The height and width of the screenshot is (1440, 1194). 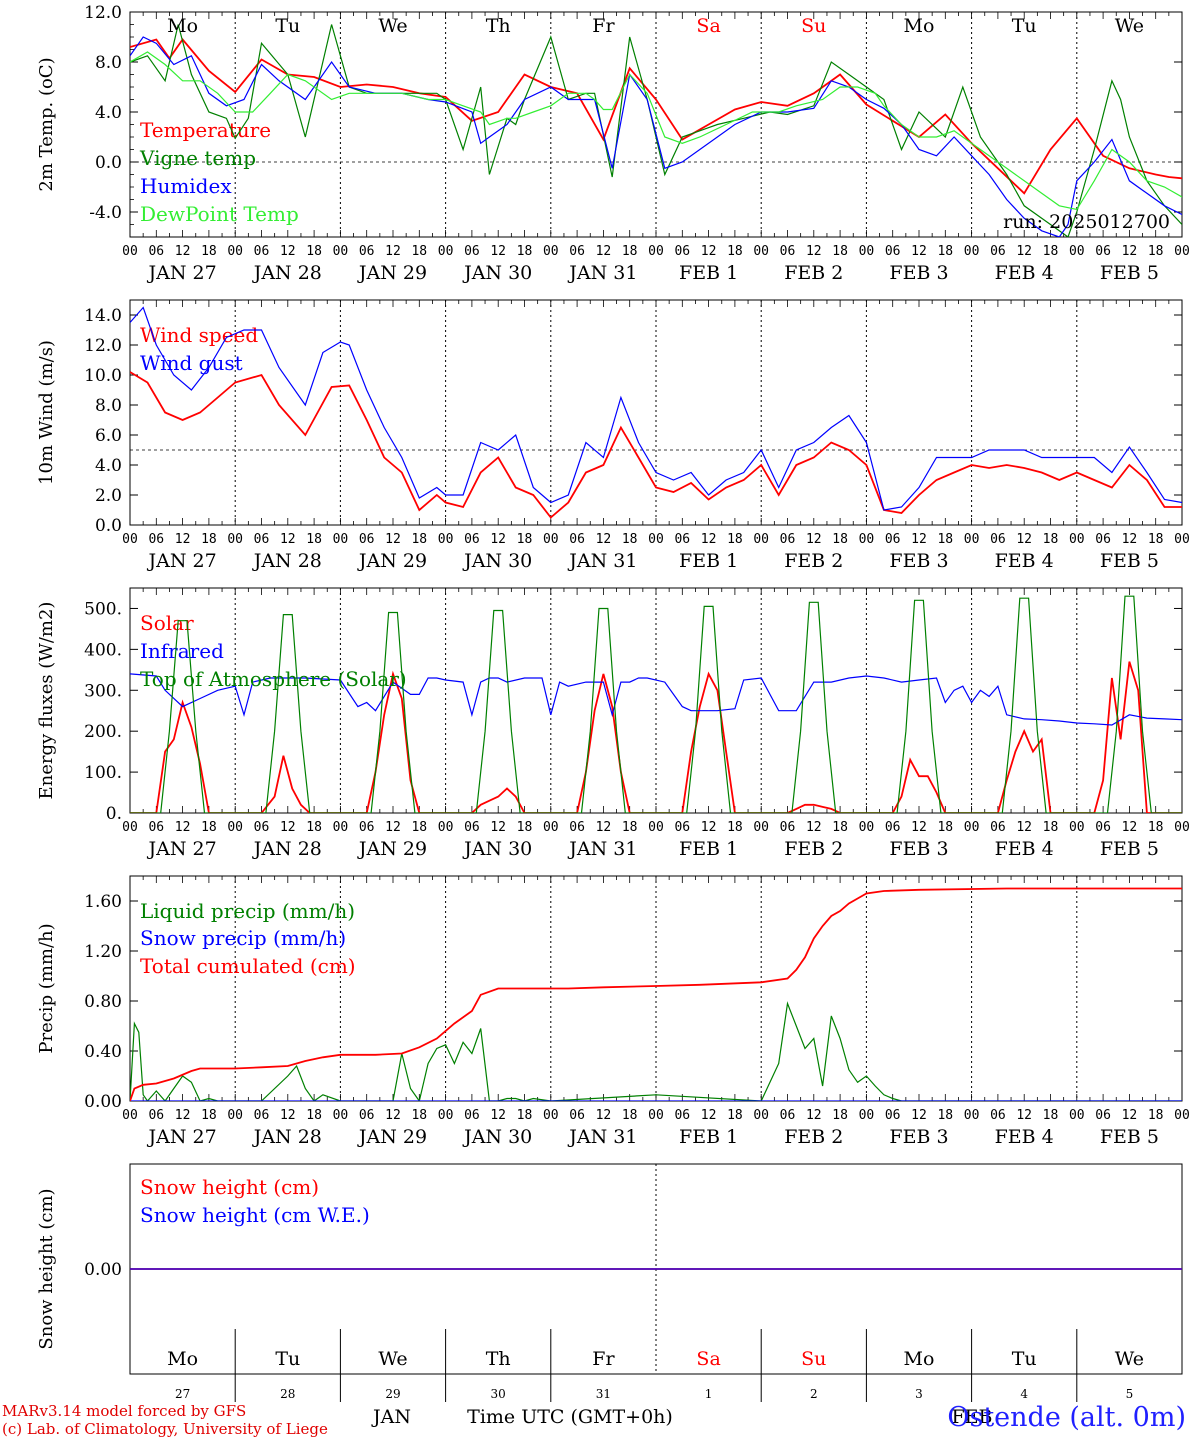 I want to click on y-tick-label: 0.0, so click(x=108, y=163).